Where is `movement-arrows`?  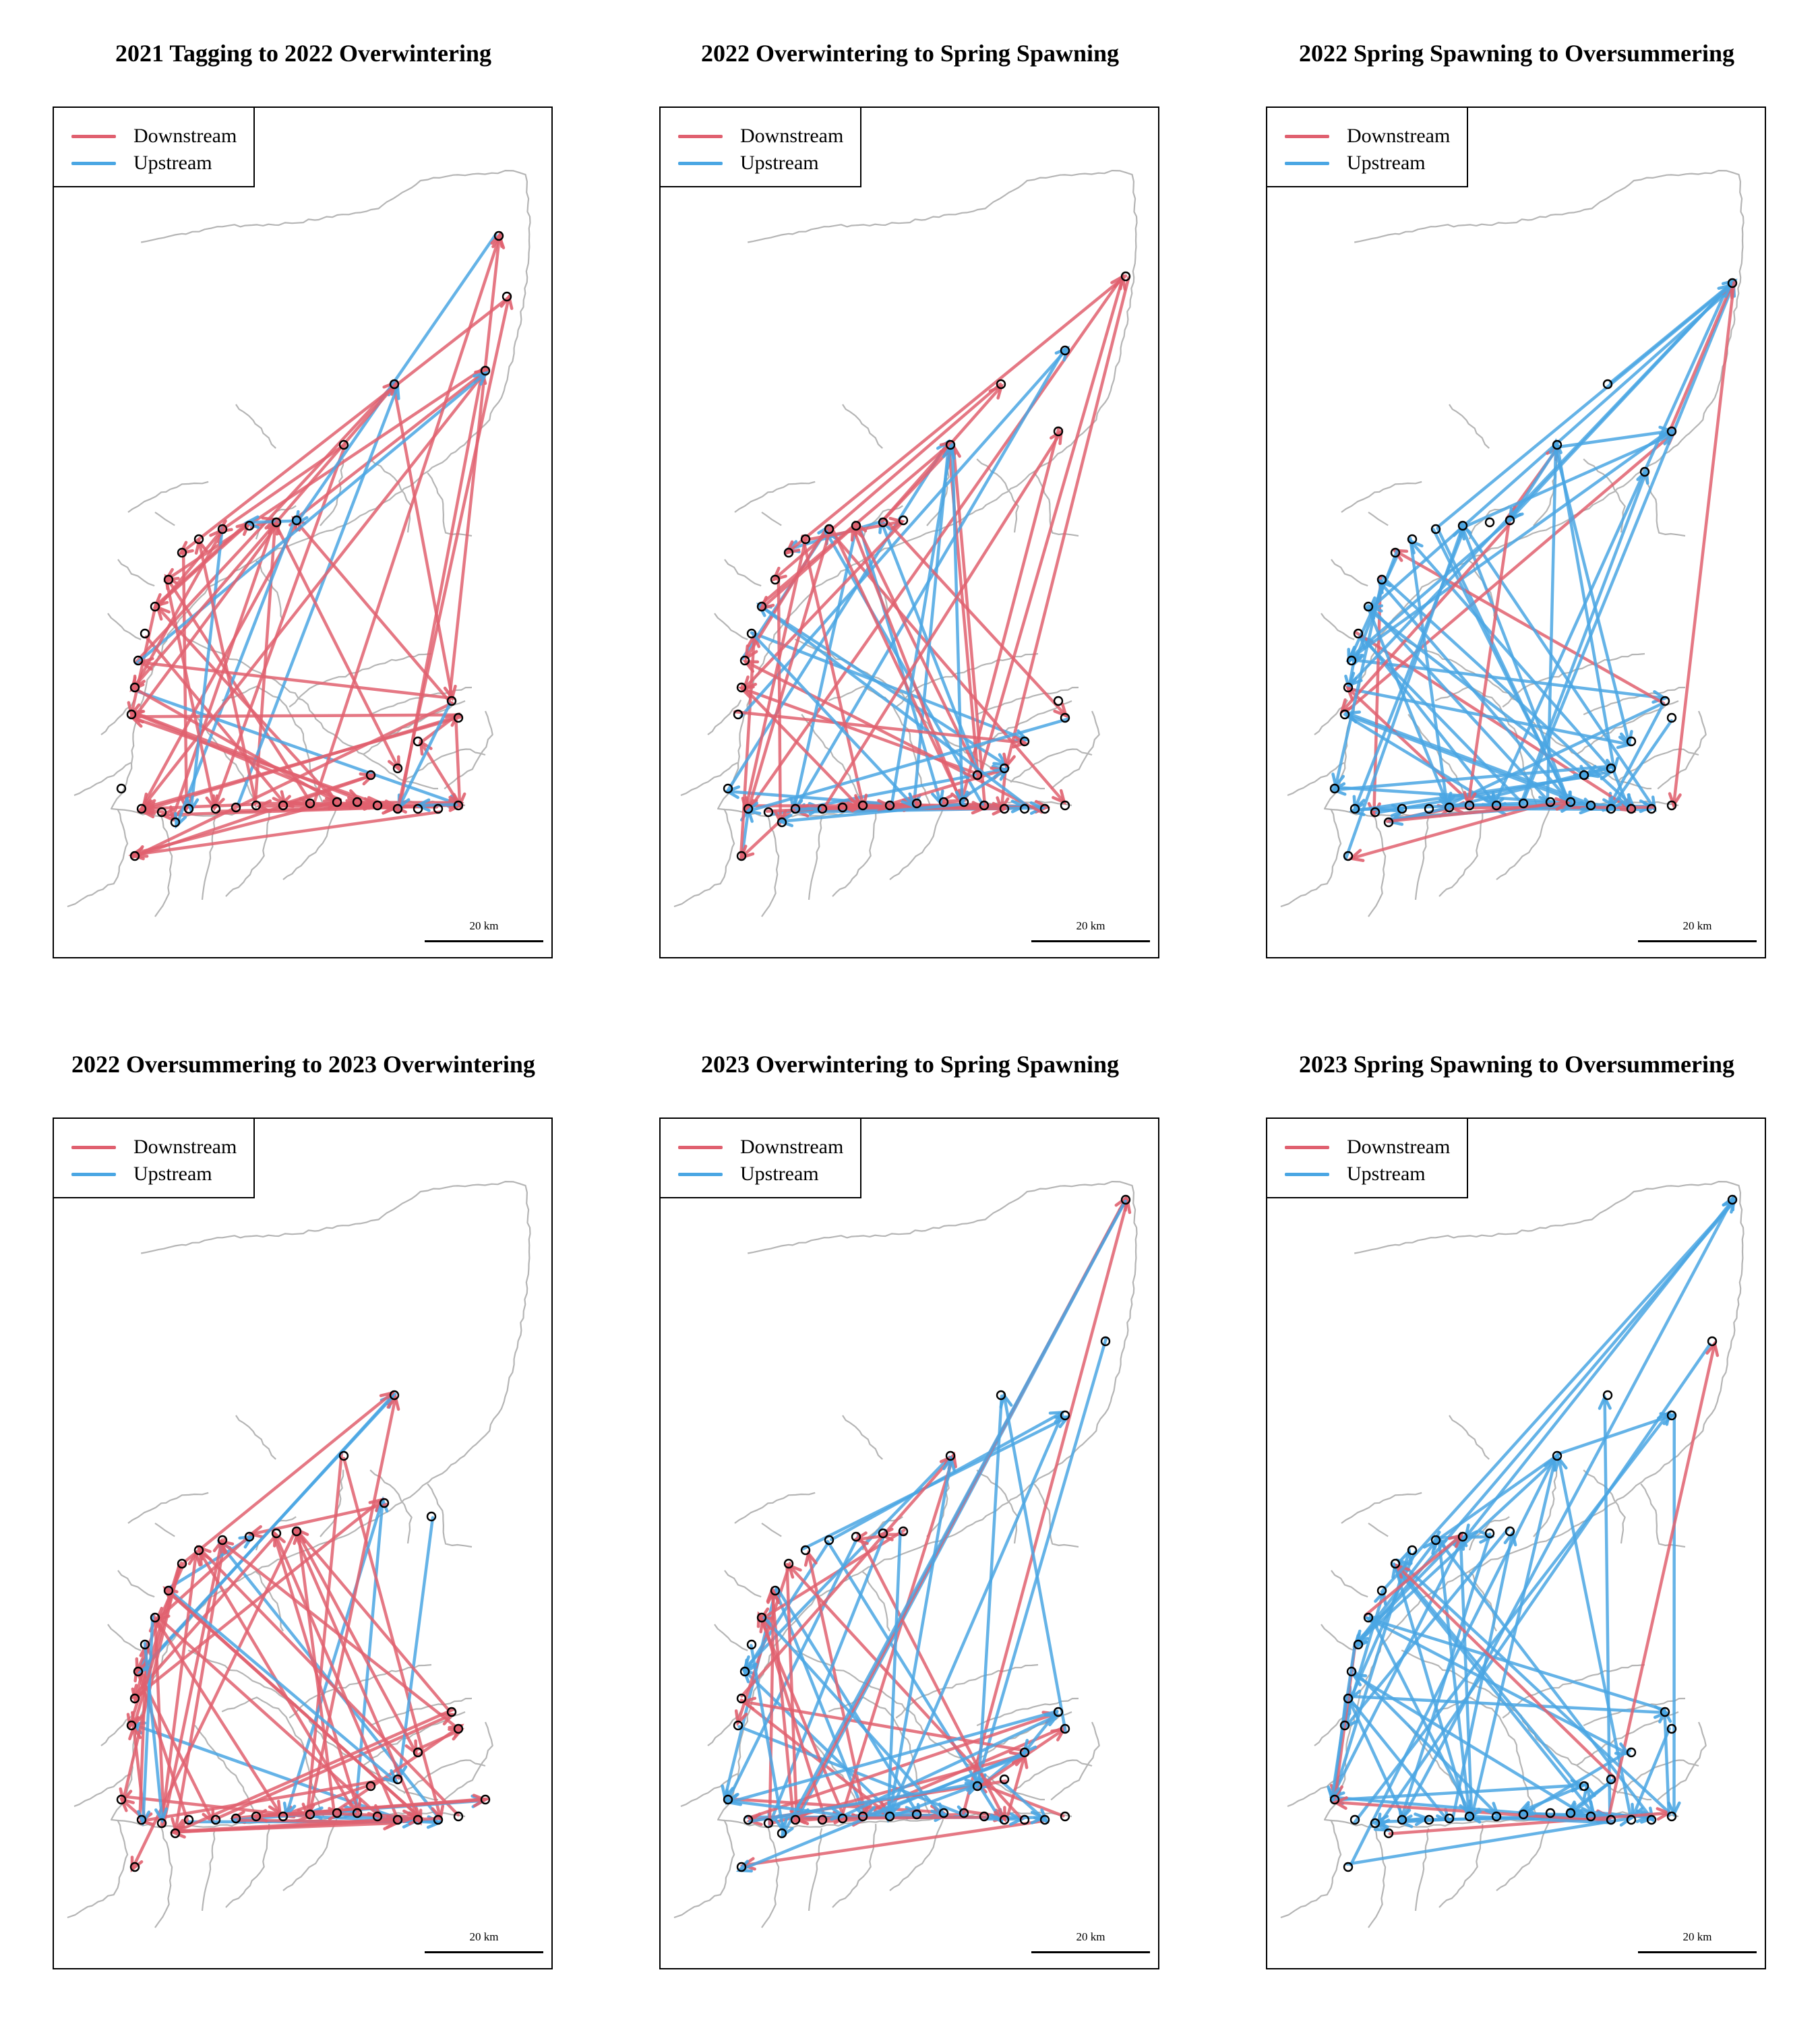
movement-arrows is located at coordinates (926, 567).